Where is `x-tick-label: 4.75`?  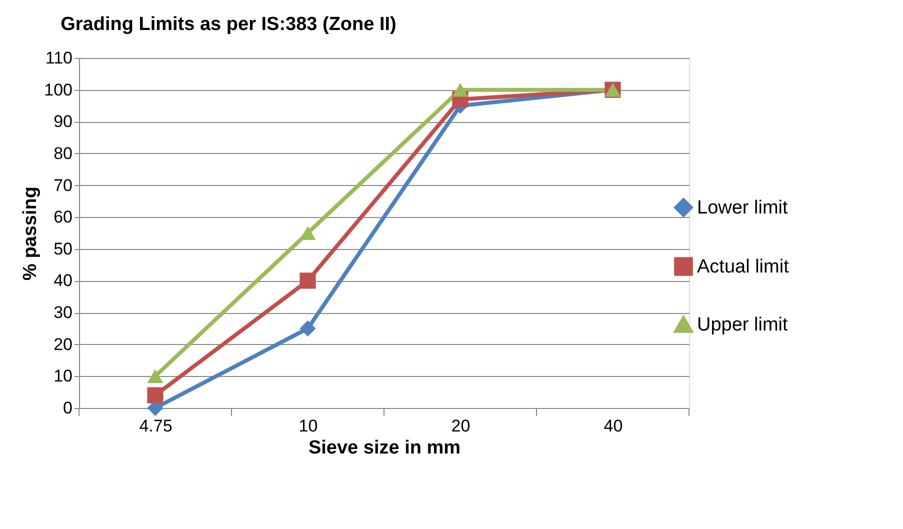 x-tick-label: 4.75 is located at coordinates (155, 426).